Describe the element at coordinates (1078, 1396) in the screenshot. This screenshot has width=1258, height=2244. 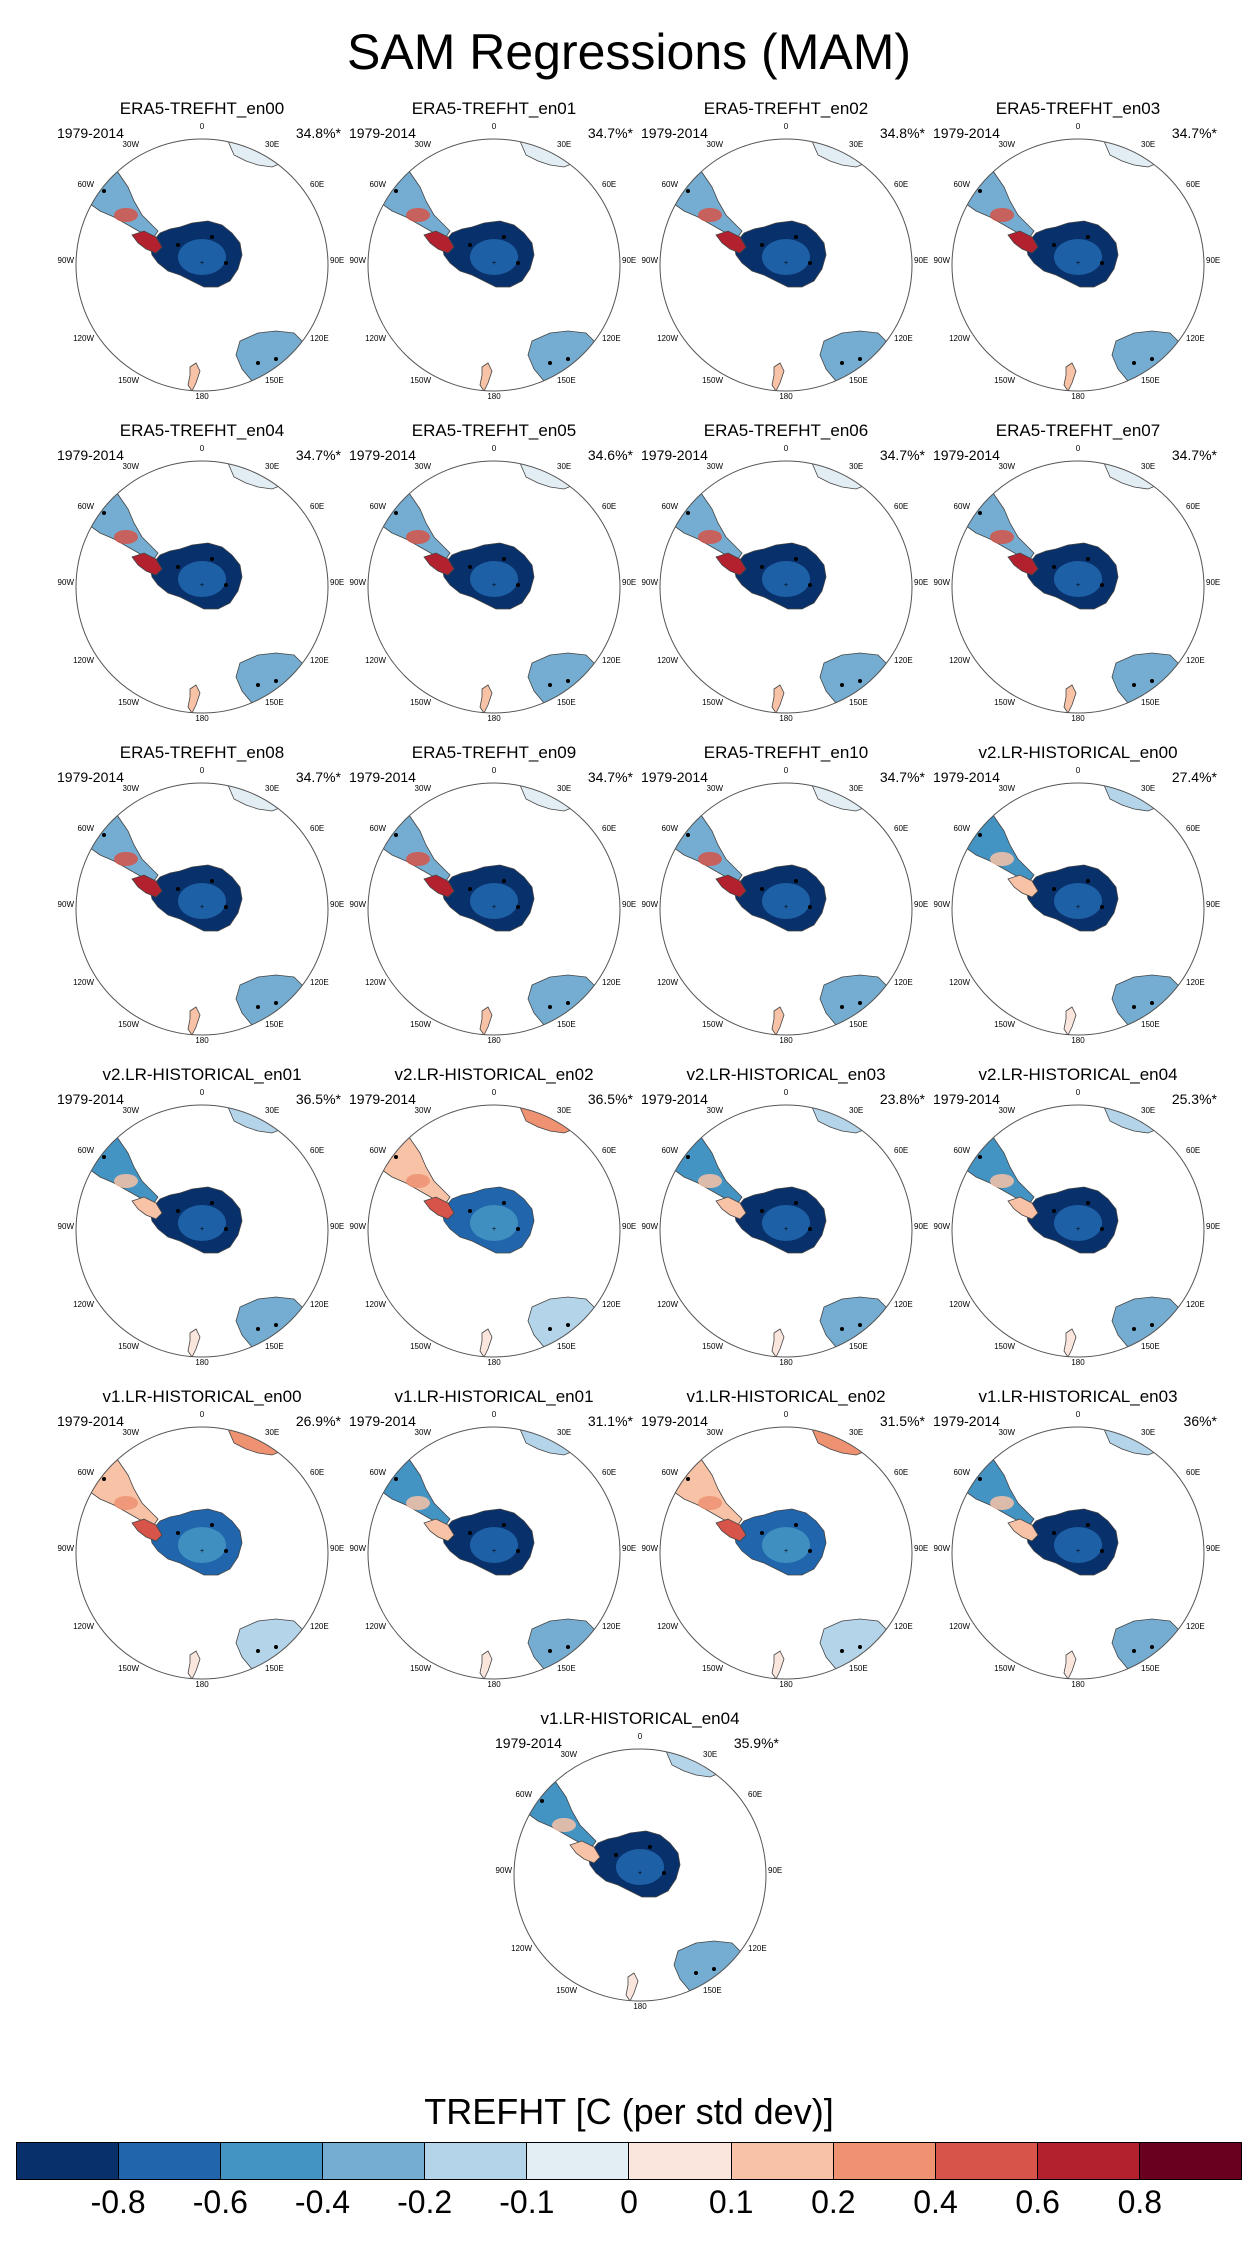
I see `panel-title: v1.LR-HISTORICAL_en03` at that location.